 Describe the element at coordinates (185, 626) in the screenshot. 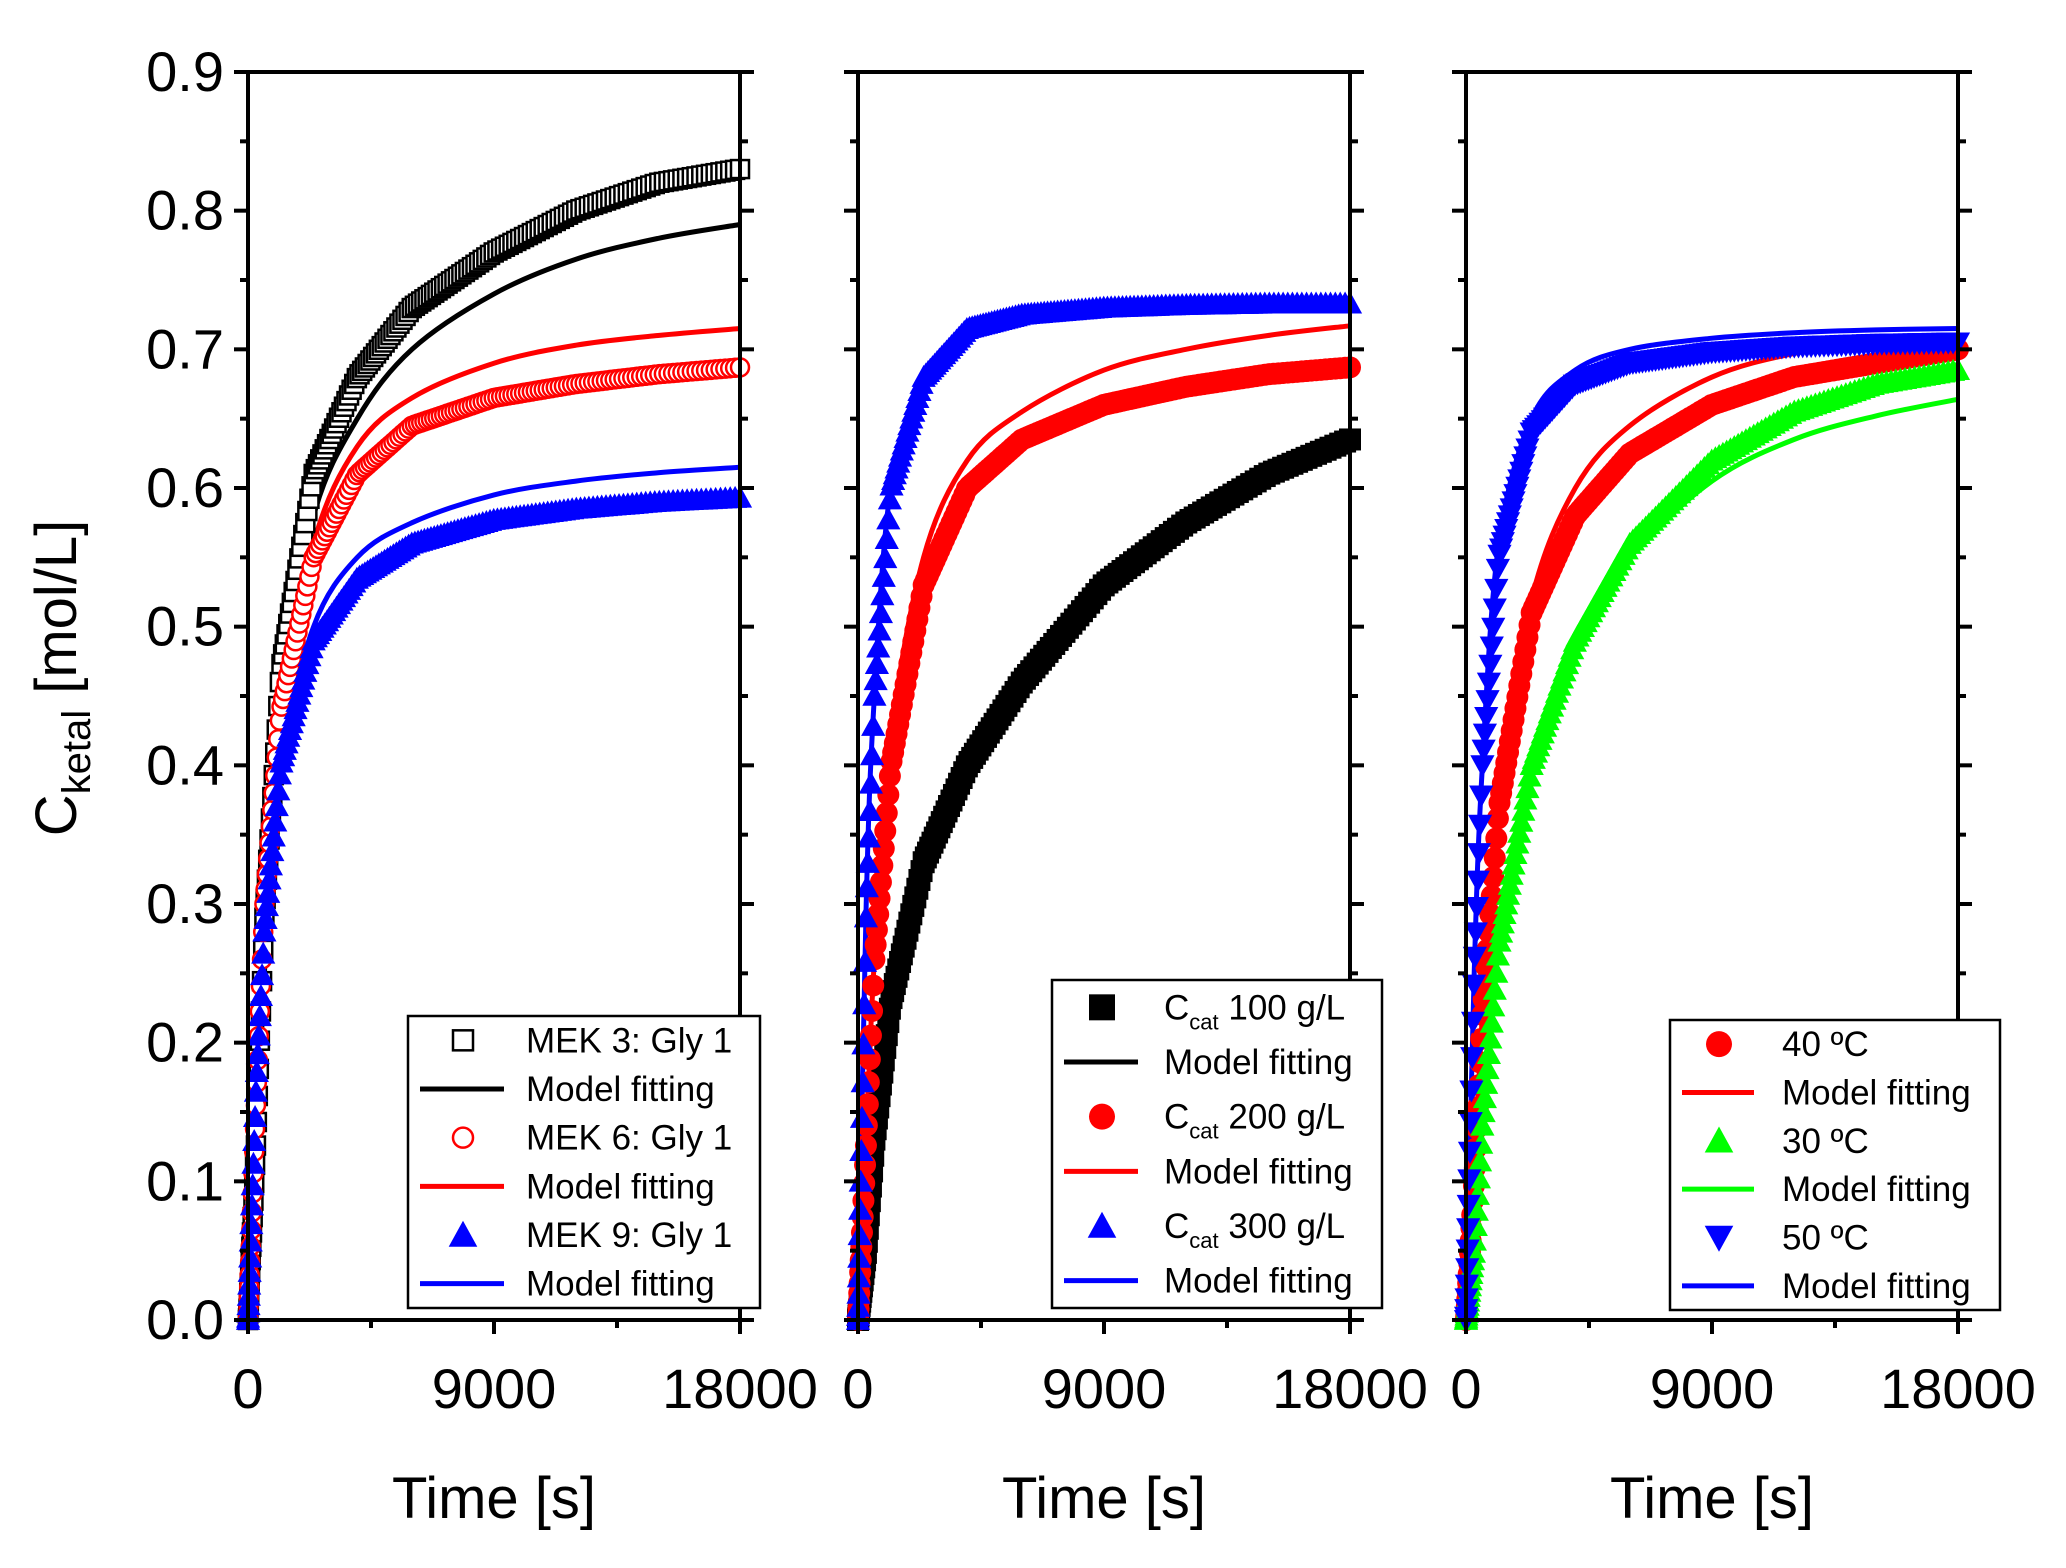

I see `y-tick-label: 0.5` at that location.